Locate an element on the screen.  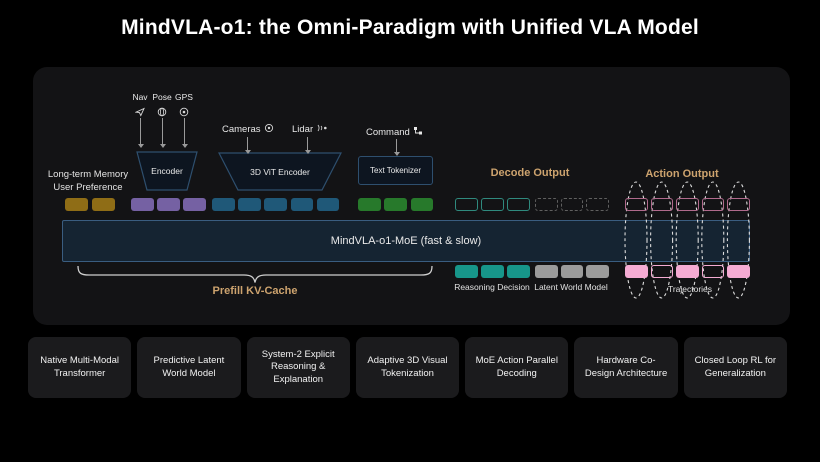
feature-card-native-multimodal: Native Multi-Modal Transformer is located at coordinates (80, 367).